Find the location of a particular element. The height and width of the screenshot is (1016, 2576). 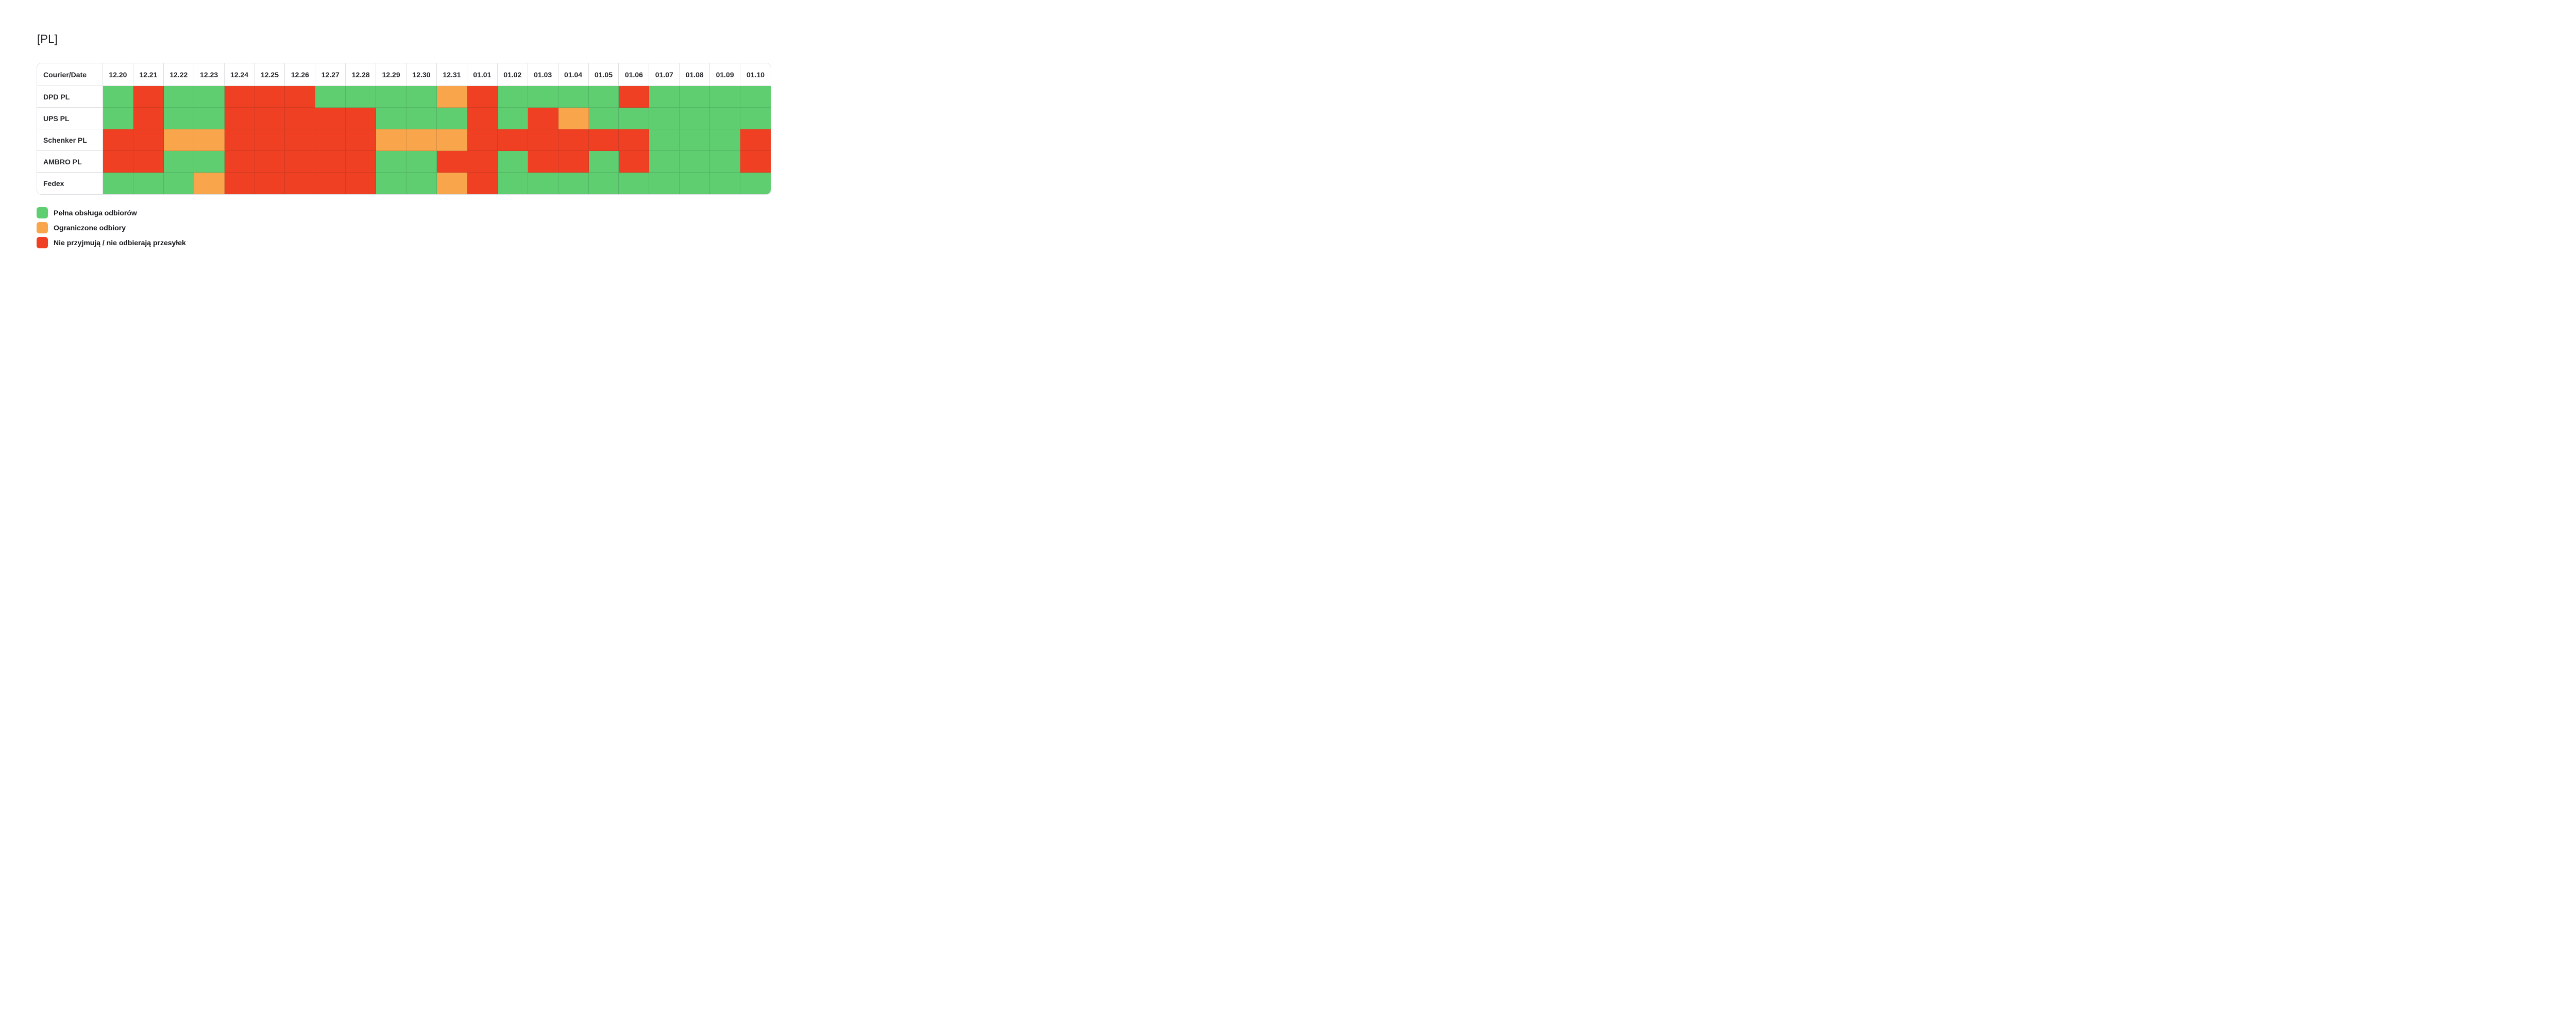

courier-label: Fedex is located at coordinates (70, 183).